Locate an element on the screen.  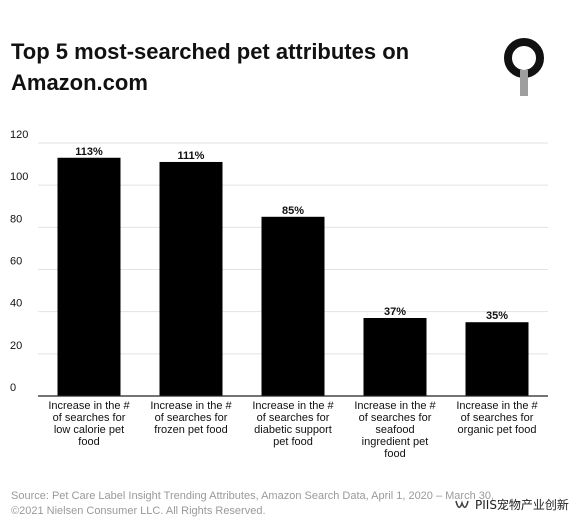
watermark: PIIS宠物产业创新 is located at coordinates (511, 504).